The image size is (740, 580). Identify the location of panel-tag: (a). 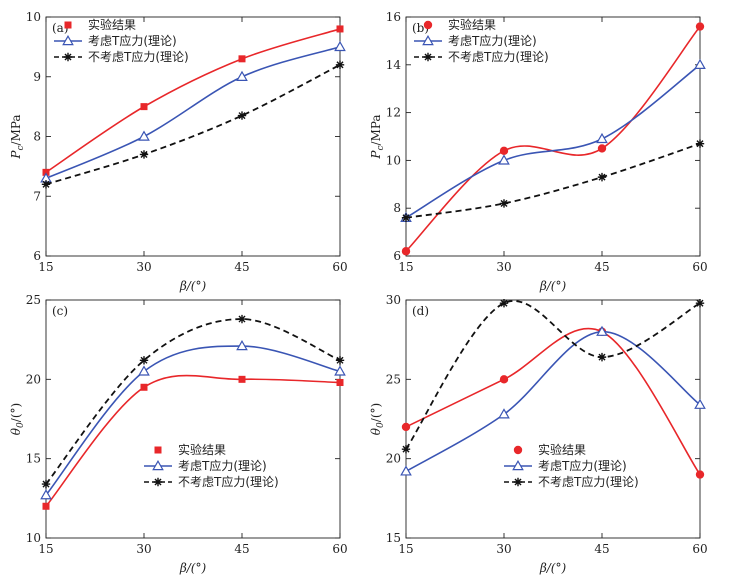
(60, 28).